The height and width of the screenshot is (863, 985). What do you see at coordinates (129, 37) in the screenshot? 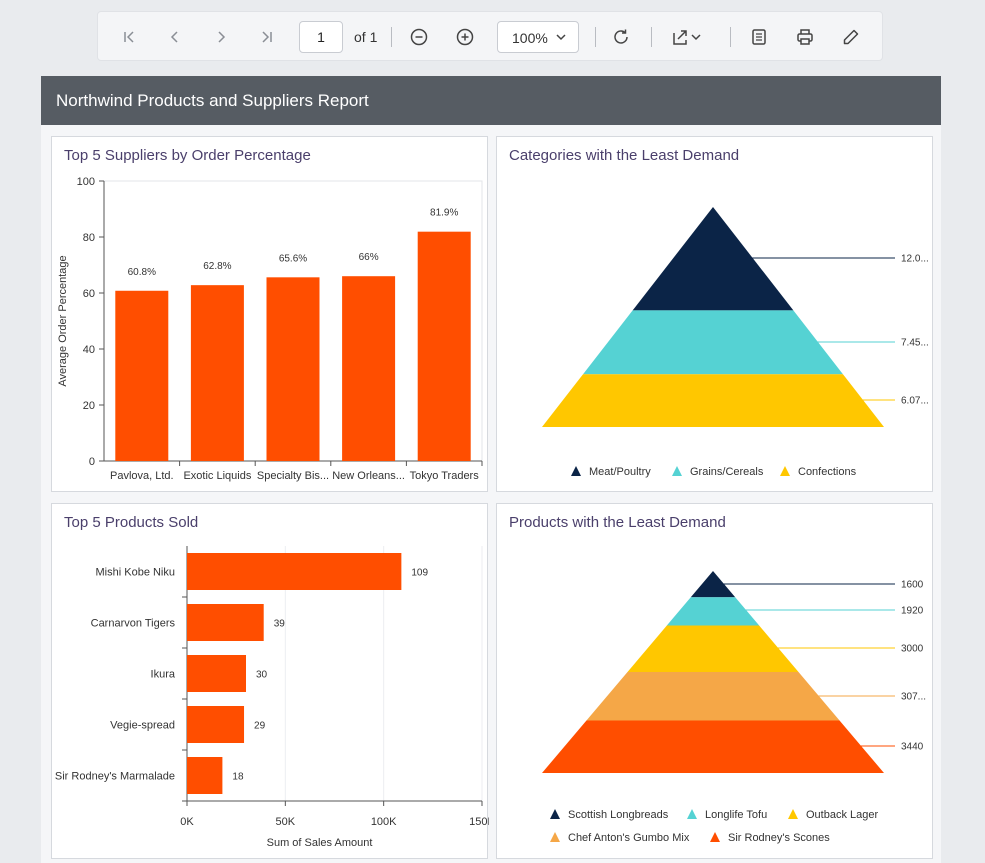
I see `first-page-icon` at bounding box center [129, 37].